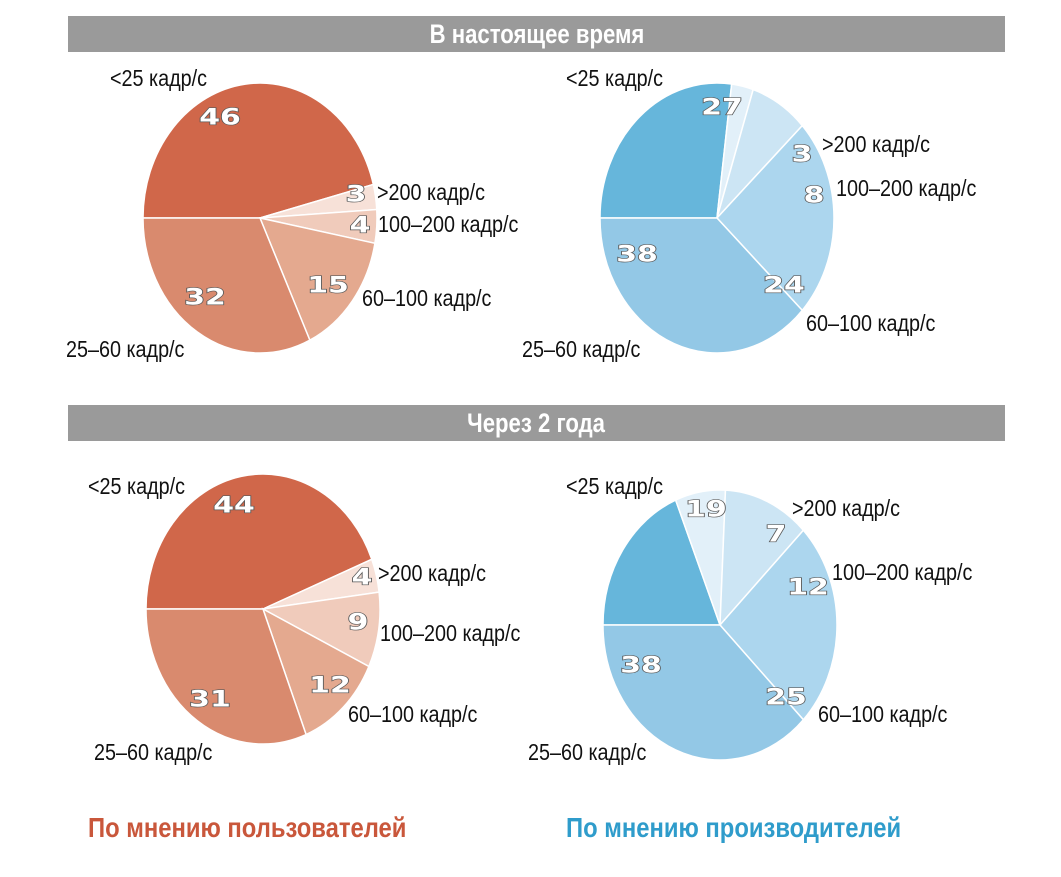 The image size is (1061, 877). I want to click on slice-value-label: 25, so click(786, 697).